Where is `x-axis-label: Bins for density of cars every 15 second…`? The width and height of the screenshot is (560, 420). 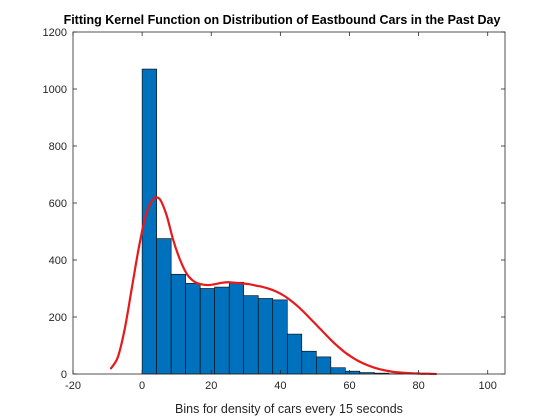
x-axis-label: Bins for density of cars every 15 second… is located at coordinates (289, 409).